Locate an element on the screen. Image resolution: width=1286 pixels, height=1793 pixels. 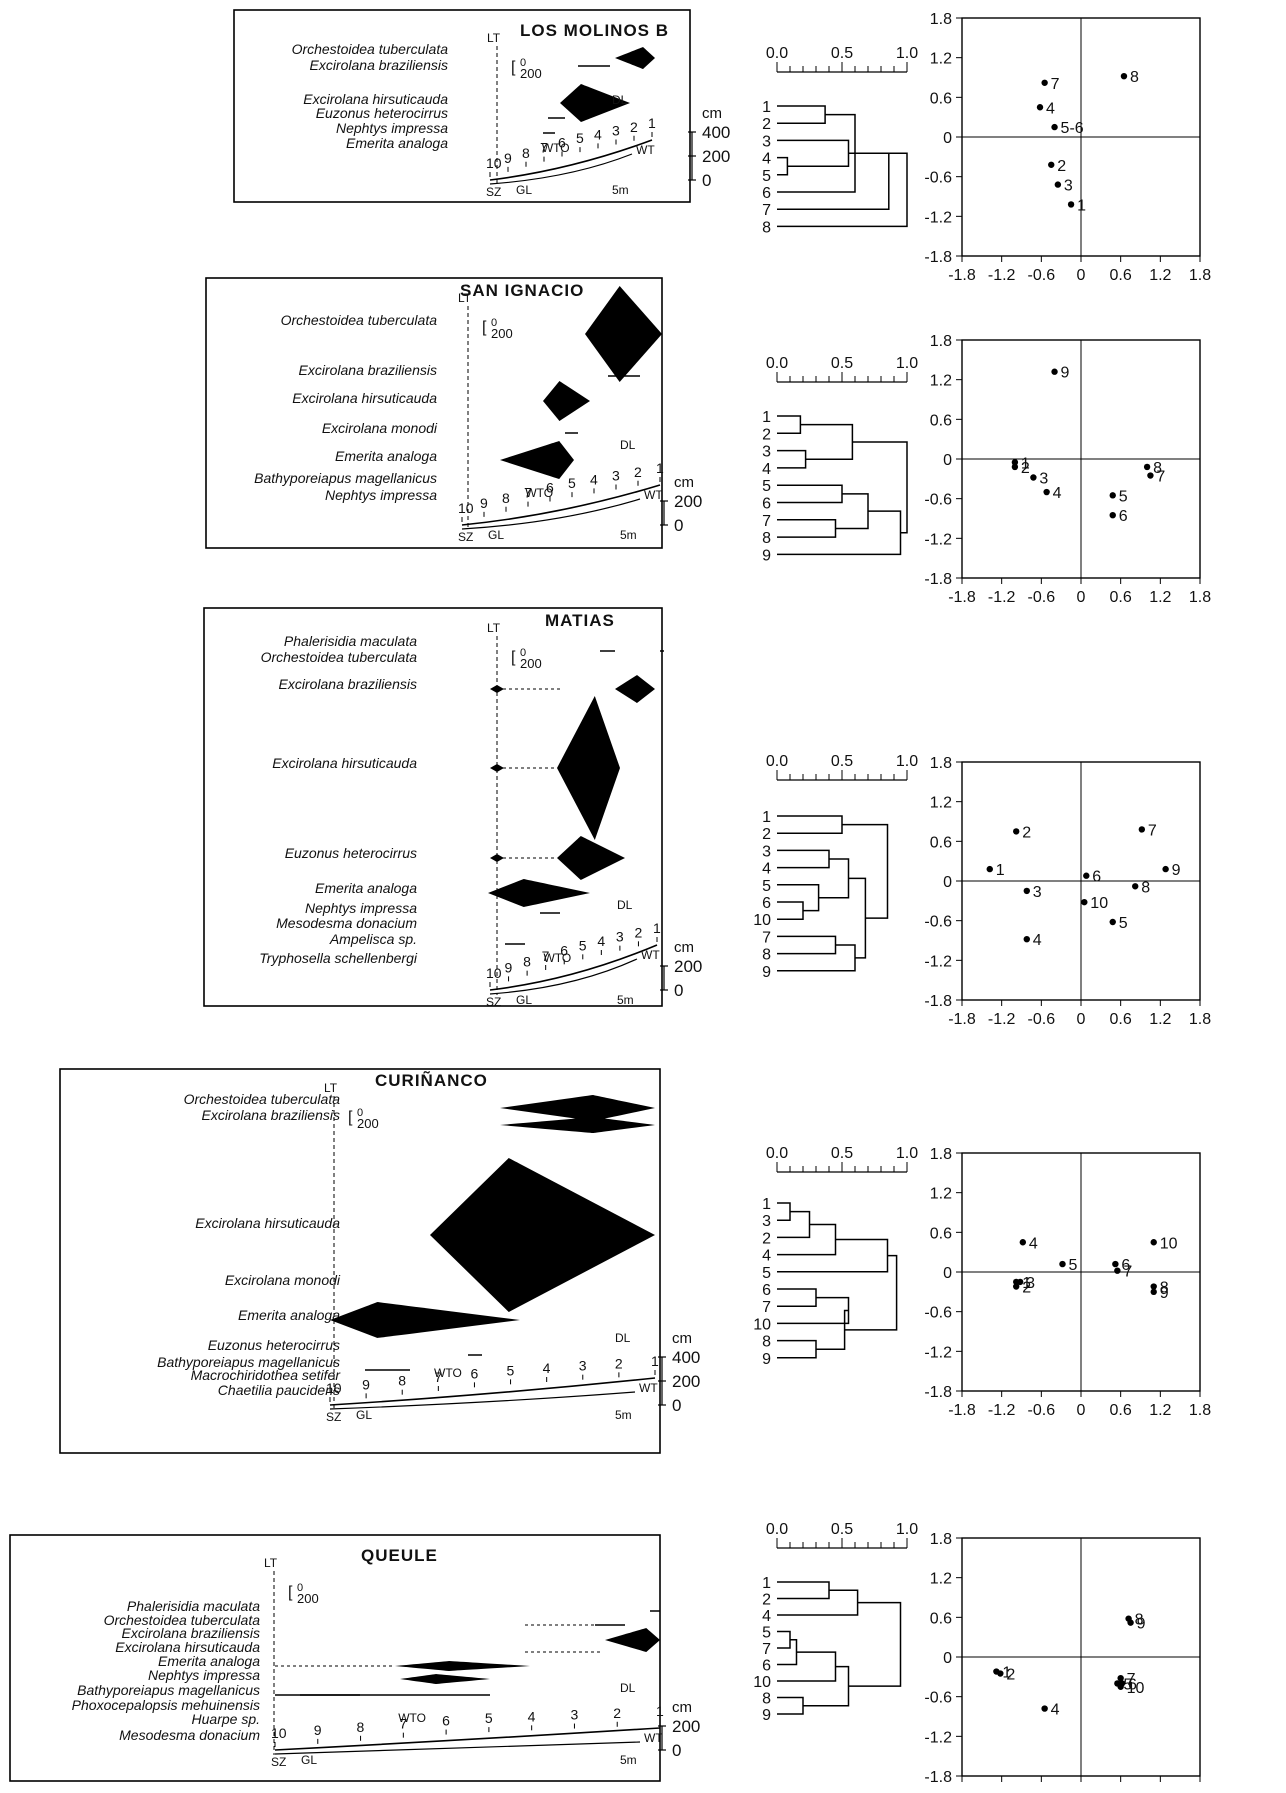
lt-marker: LT is located at coordinates (465, 298).